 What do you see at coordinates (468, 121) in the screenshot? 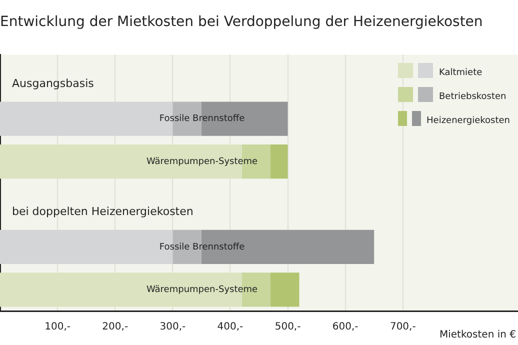
I see `legend-label: Heizenergiekosten` at bounding box center [468, 121].